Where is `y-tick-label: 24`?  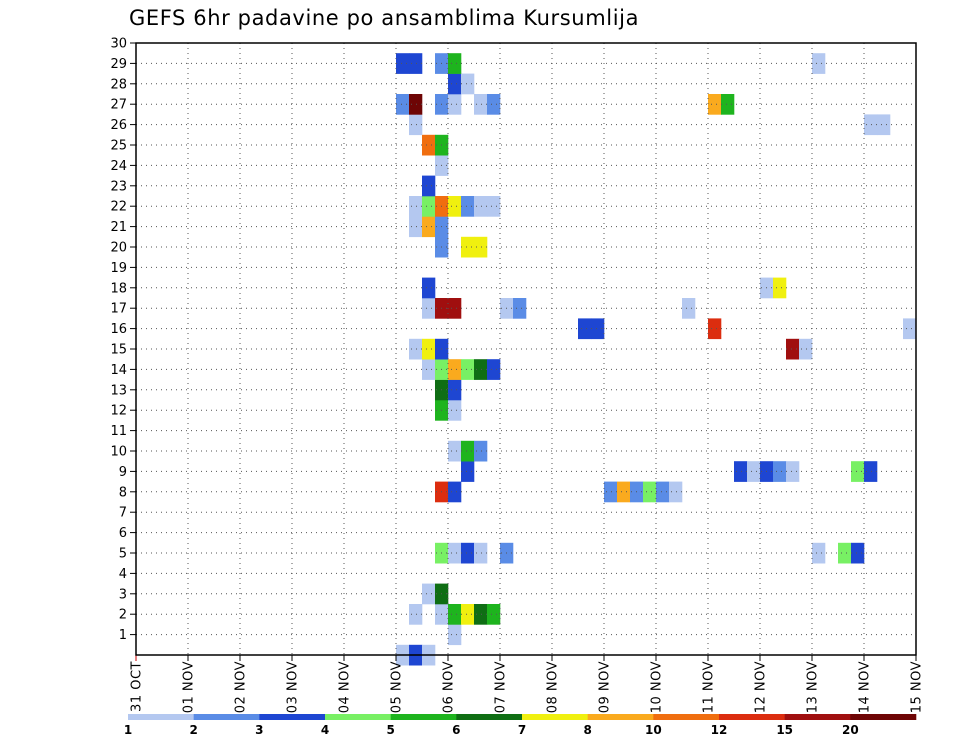 y-tick-label: 24 is located at coordinates (118, 166).